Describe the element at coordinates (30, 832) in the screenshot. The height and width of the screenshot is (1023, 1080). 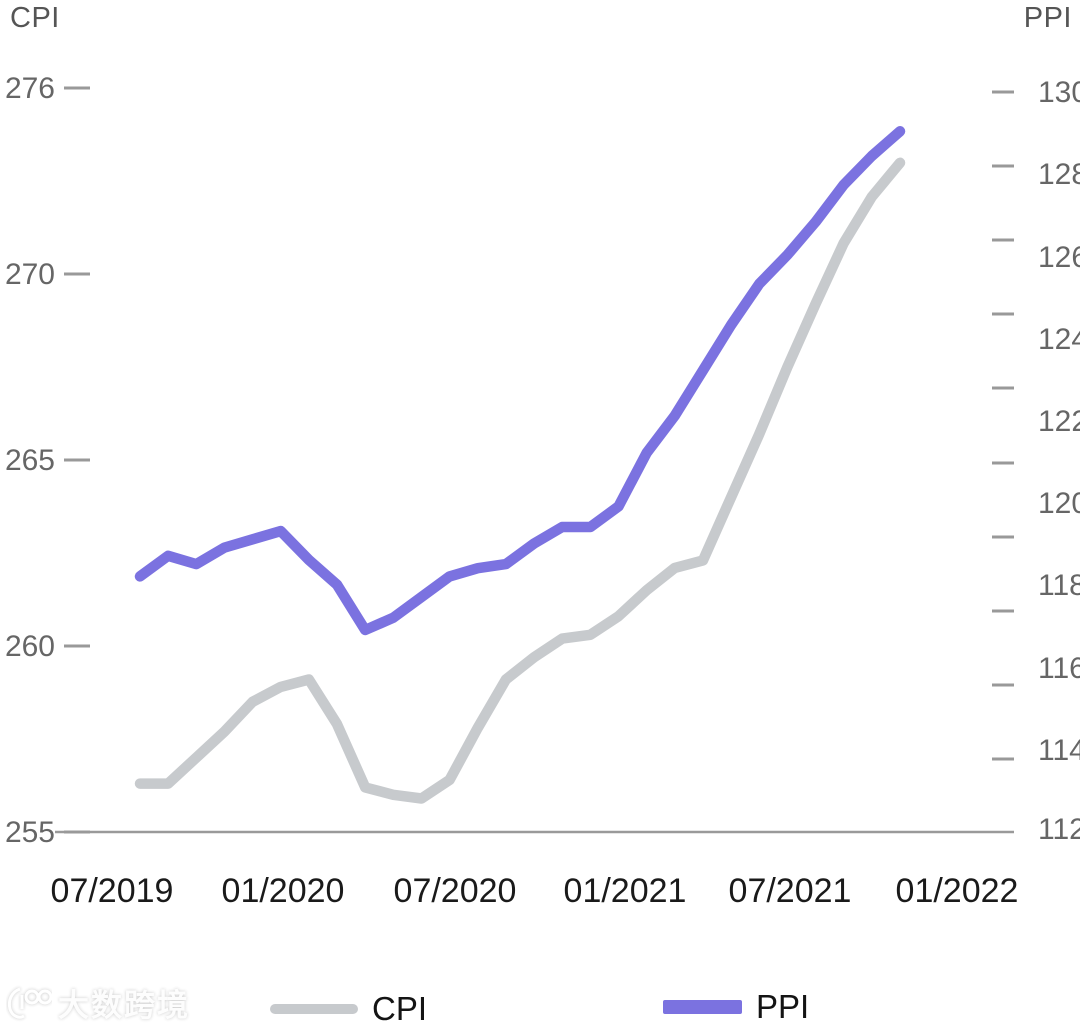
I see `left-axis-tick-label: 255` at that location.